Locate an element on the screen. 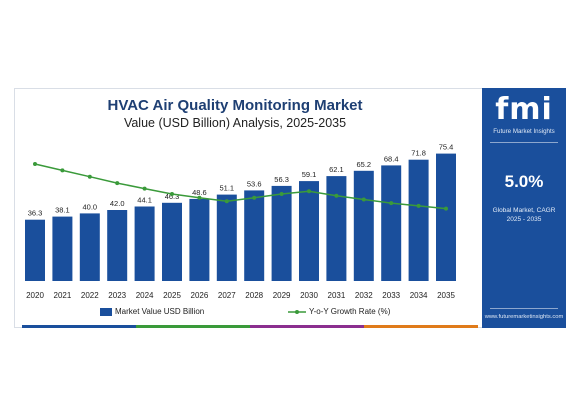 Image resolution: width=580 pixels, height=419 pixels. legend-label-growth-rate: Y-o-Y Growth Rate (%) is located at coordinates (350, 311).